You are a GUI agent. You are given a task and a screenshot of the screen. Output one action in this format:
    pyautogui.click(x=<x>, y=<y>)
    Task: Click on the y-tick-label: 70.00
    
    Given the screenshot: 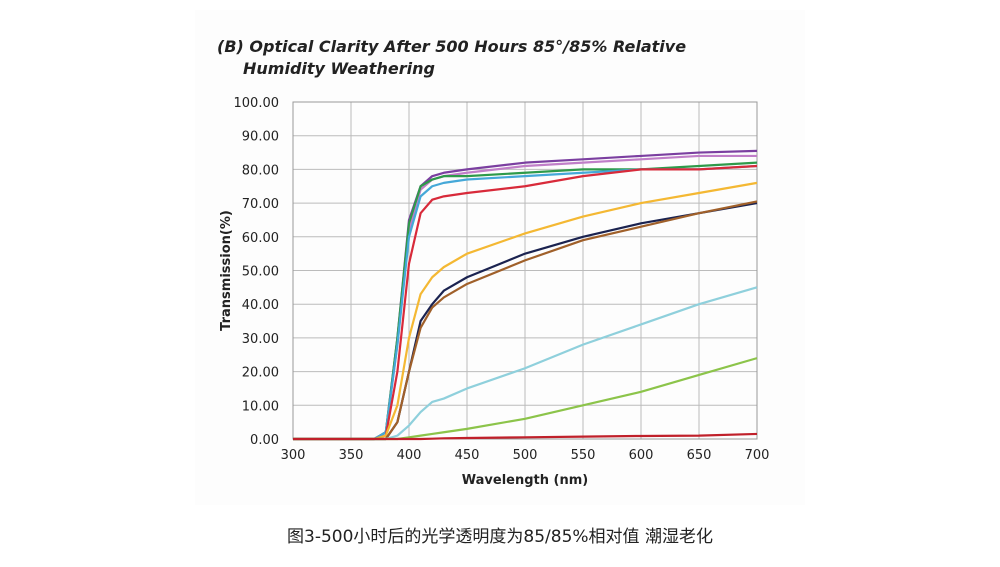 What is the action you would take?
    pyautogui.click(x=260, y=204)
    